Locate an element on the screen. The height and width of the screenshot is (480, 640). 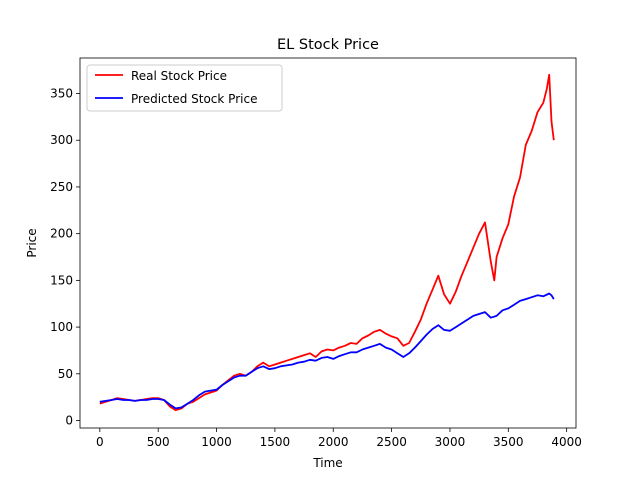
x-axis: 0 500 1000 1500 2000 2500 3000 3500 4000 is located at coordinates (339, 438).